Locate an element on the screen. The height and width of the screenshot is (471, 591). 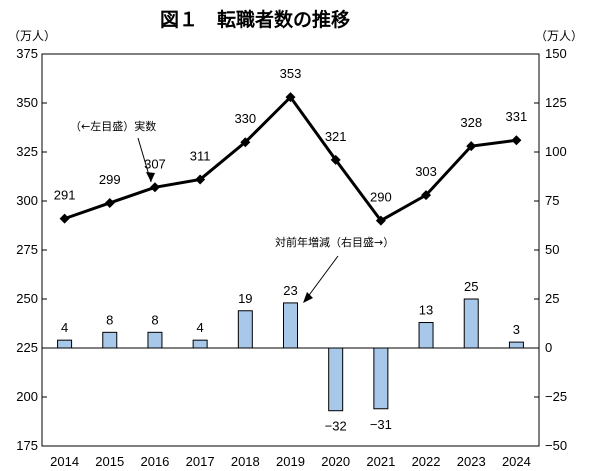
bar-value-label: −31 is located at coordinates (381, 424).